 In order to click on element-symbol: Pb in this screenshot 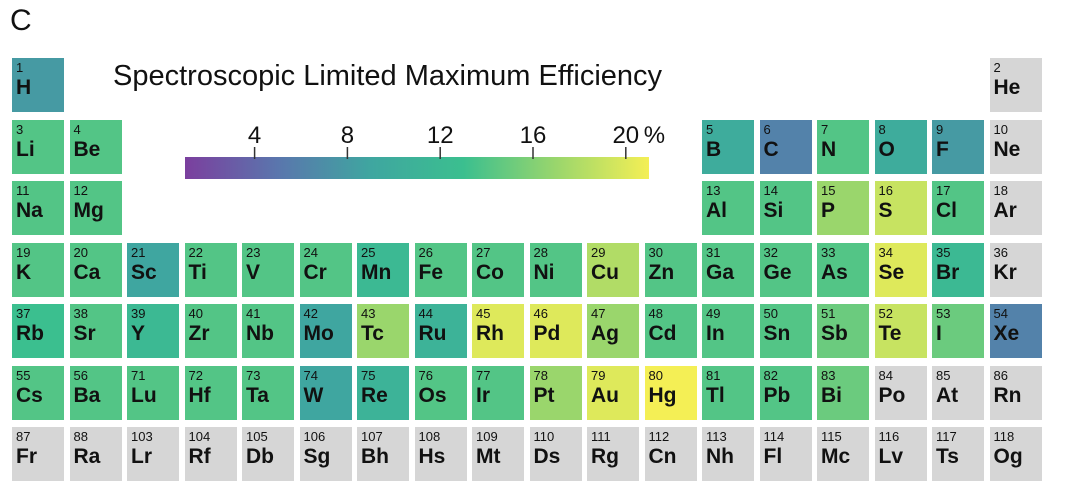, I will do `click(777, 395)`.